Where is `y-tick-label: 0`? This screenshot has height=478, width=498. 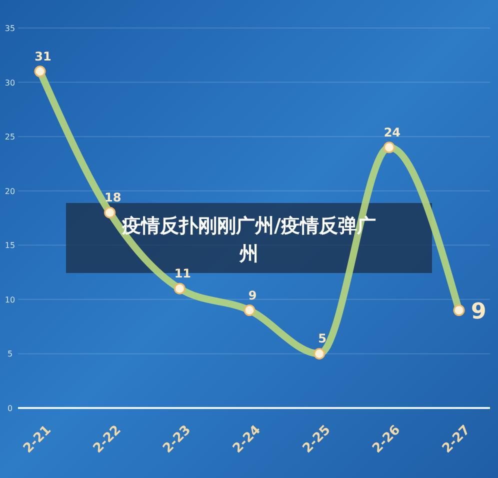
y-tick-label: 0 is located at coordinates (10, 408).